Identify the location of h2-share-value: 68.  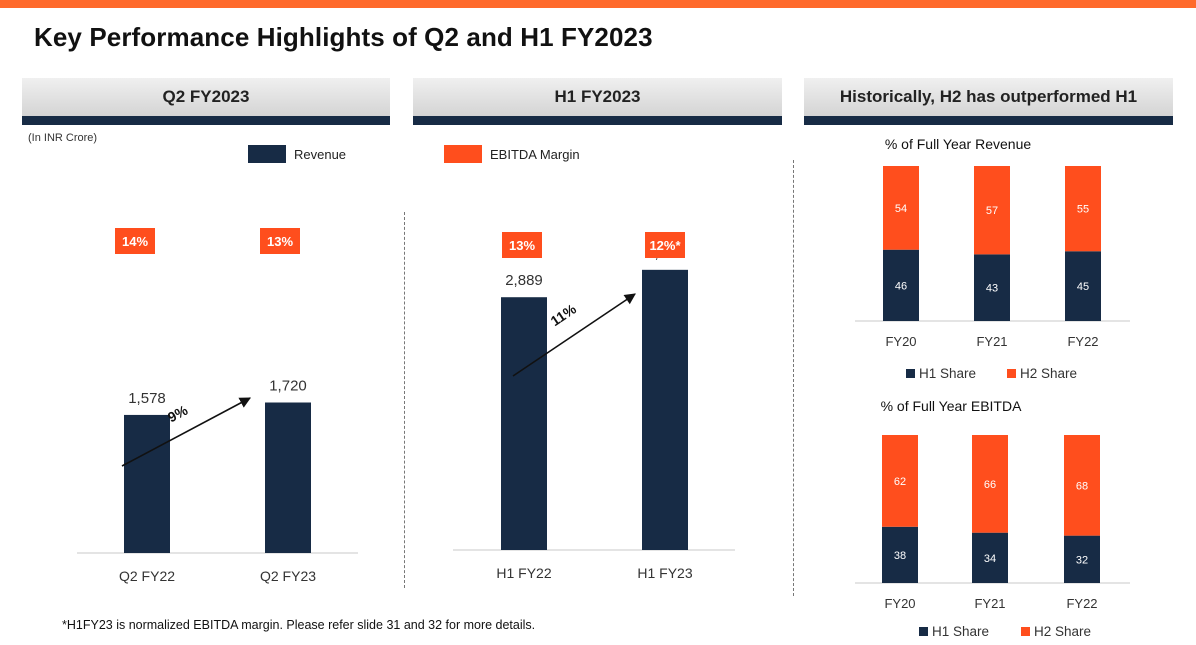
(1082, 486).